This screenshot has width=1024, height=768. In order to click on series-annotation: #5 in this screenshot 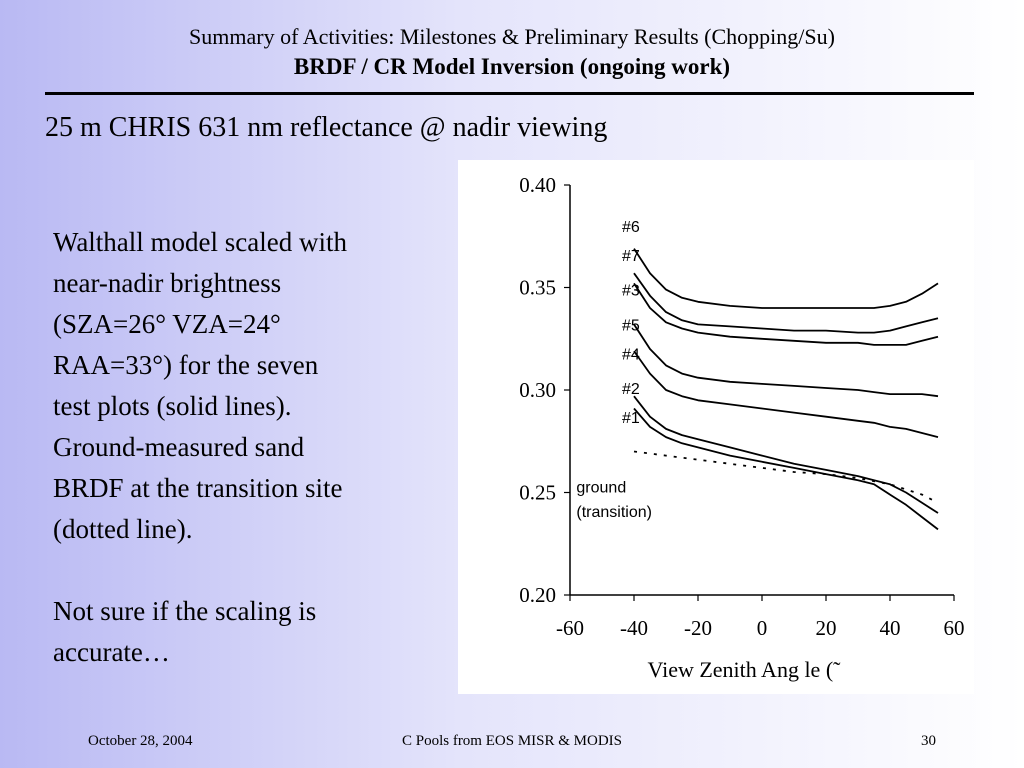, I will do `click(631, 326)`.